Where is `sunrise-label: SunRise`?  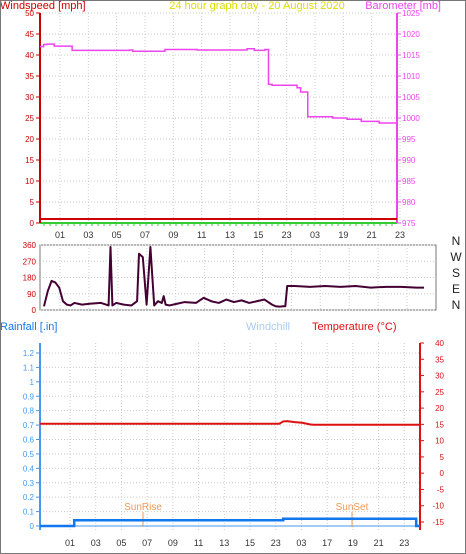
sunrise-label: SunRise is located at coordinates (143, 507).